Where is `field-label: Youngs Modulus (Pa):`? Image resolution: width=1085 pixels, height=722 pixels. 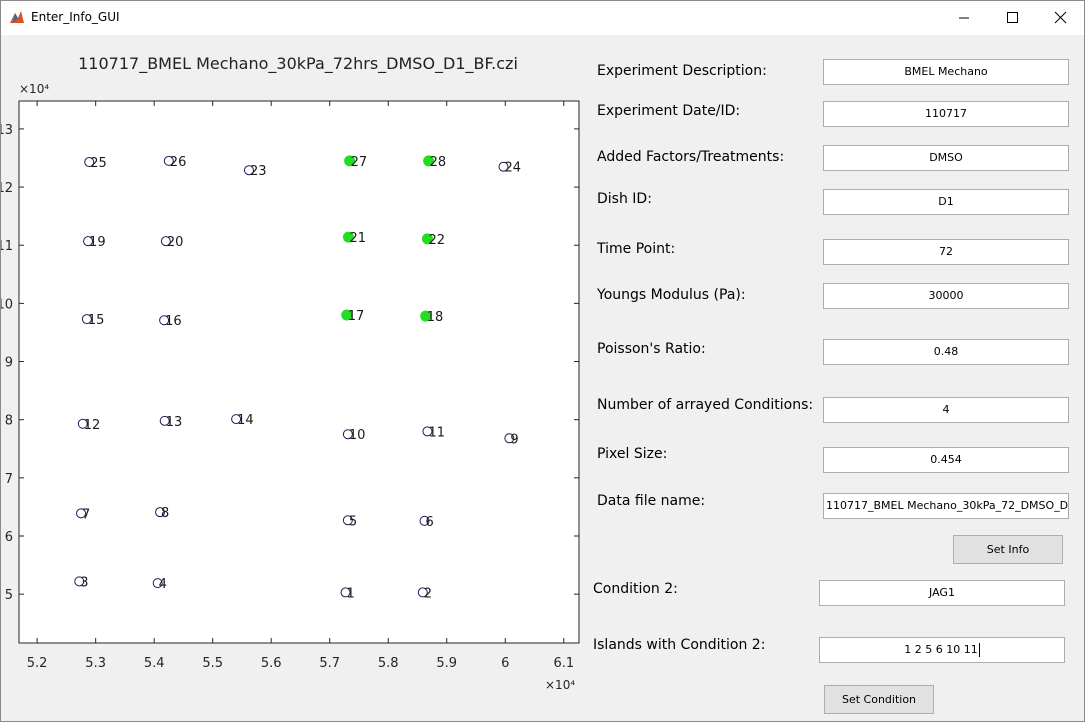
field-label: Youngs Modulus (Pa): is located at coordinates (671, 295).